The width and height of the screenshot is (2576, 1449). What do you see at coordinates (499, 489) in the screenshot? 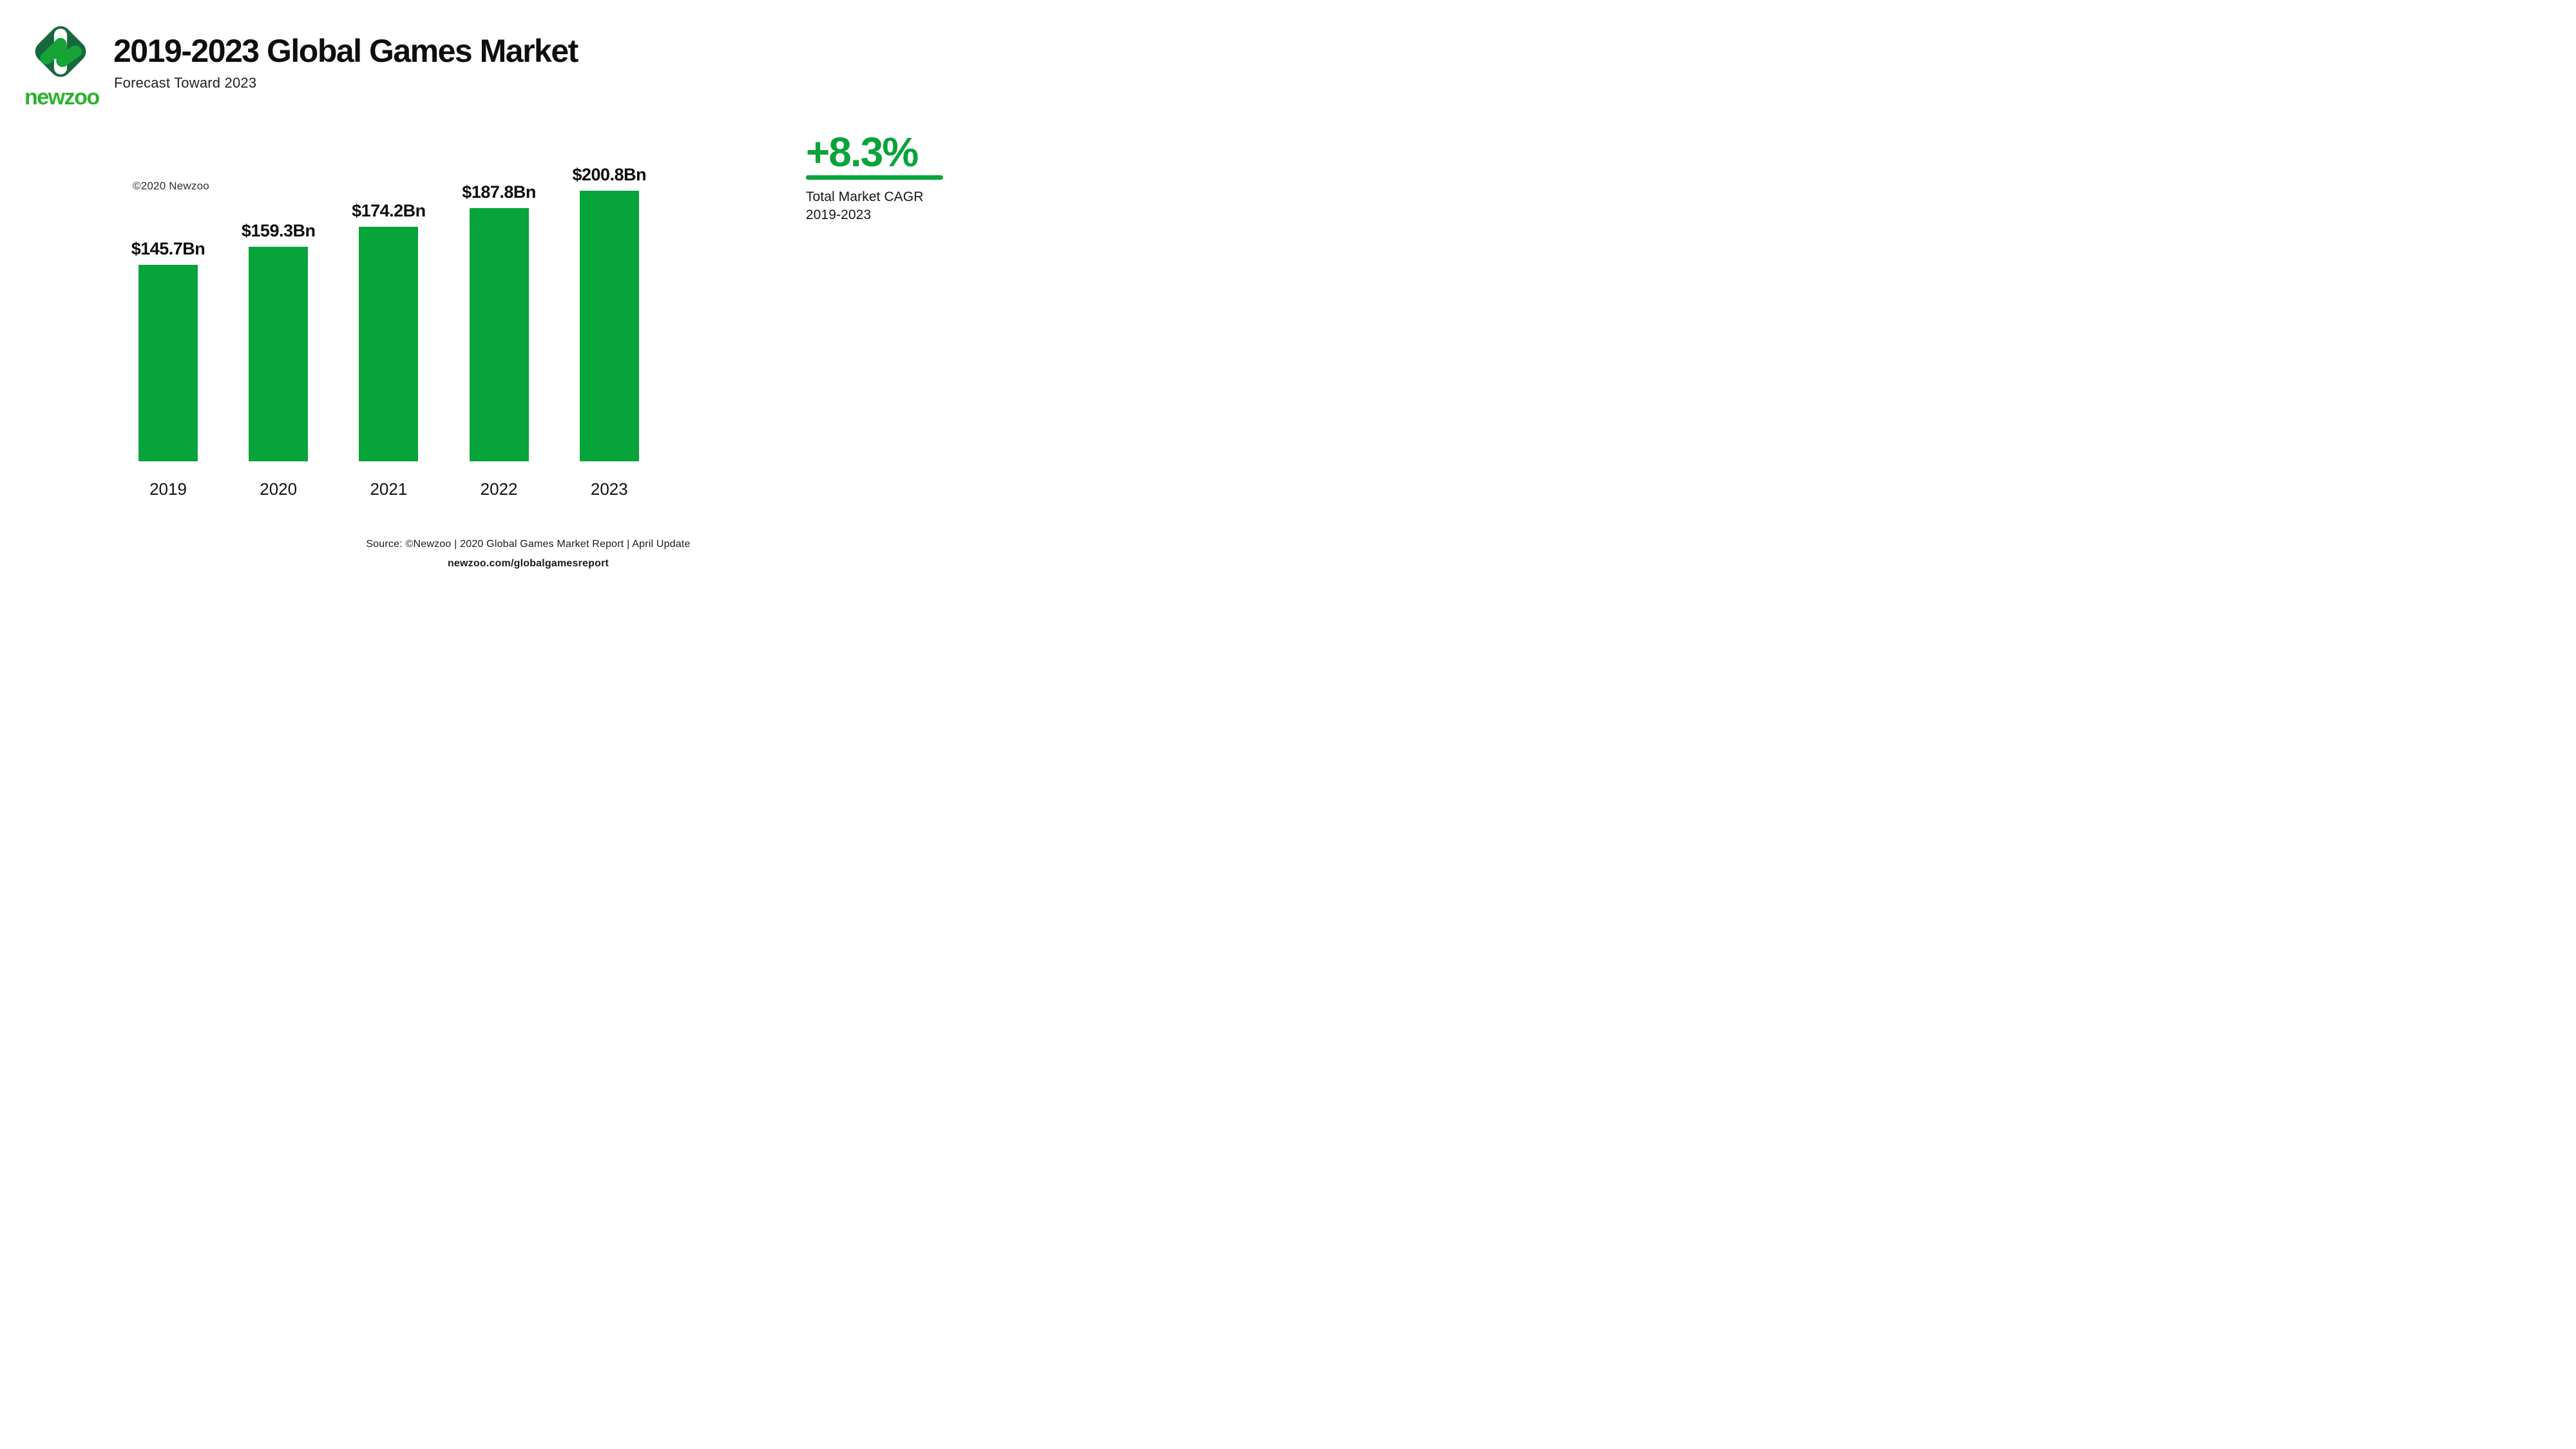
I see `bar-year-label: 2022` at bounding box center [499, 489].